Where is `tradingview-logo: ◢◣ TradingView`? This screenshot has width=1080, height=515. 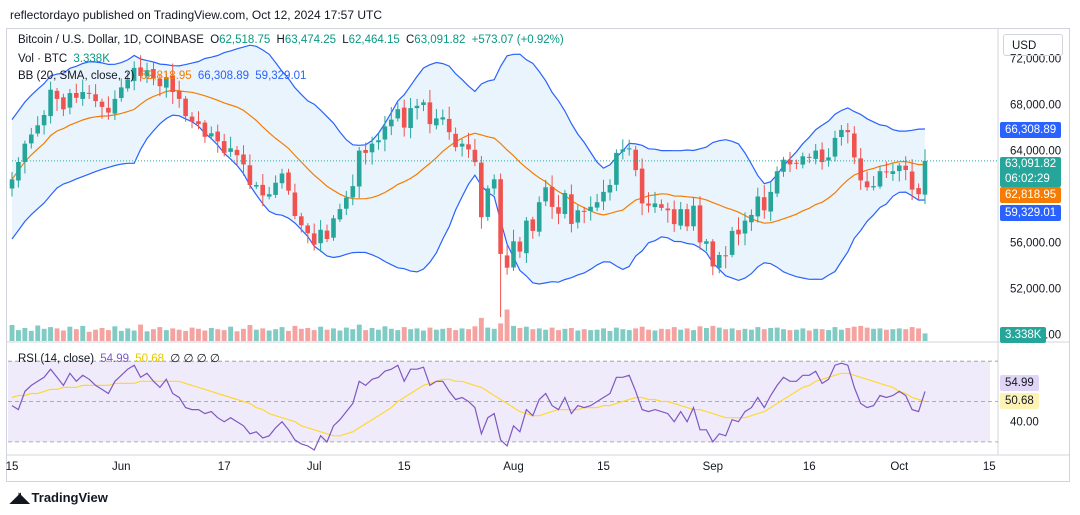 tradingview-logo: ◢◣ TradingView is located at coordinates (59, 497).